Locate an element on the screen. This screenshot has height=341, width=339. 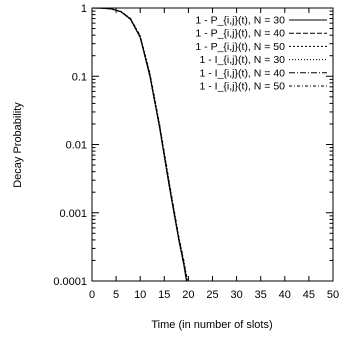
y-tick-label: 0.1 is located at coordinates (79, 77).